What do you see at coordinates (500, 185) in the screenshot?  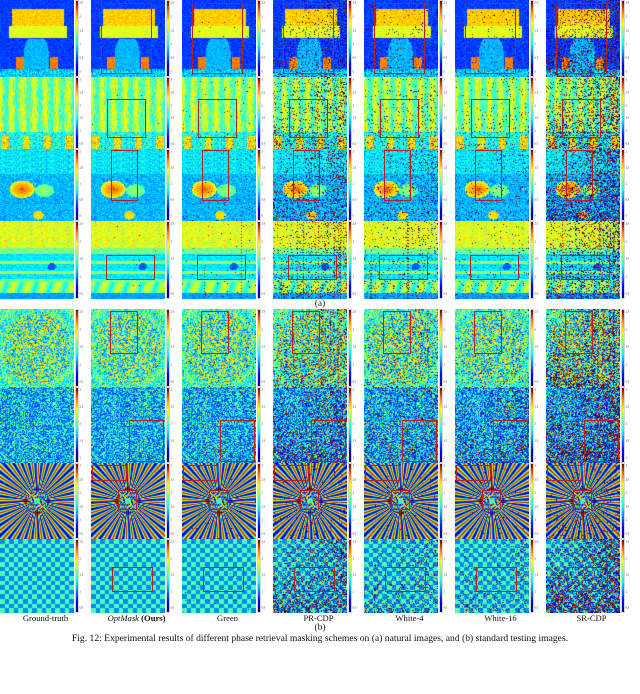 I see `cell-landscape-foliage-white-16: 2 1.5 1 0.5 0` at bounding box center [500, 185].